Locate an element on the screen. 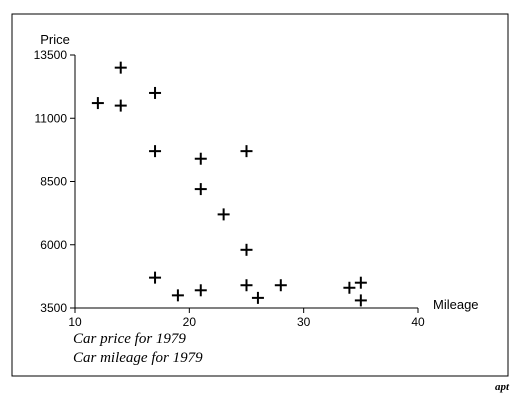  y-tick-label: 3500 is located at coordinates (53, 308).